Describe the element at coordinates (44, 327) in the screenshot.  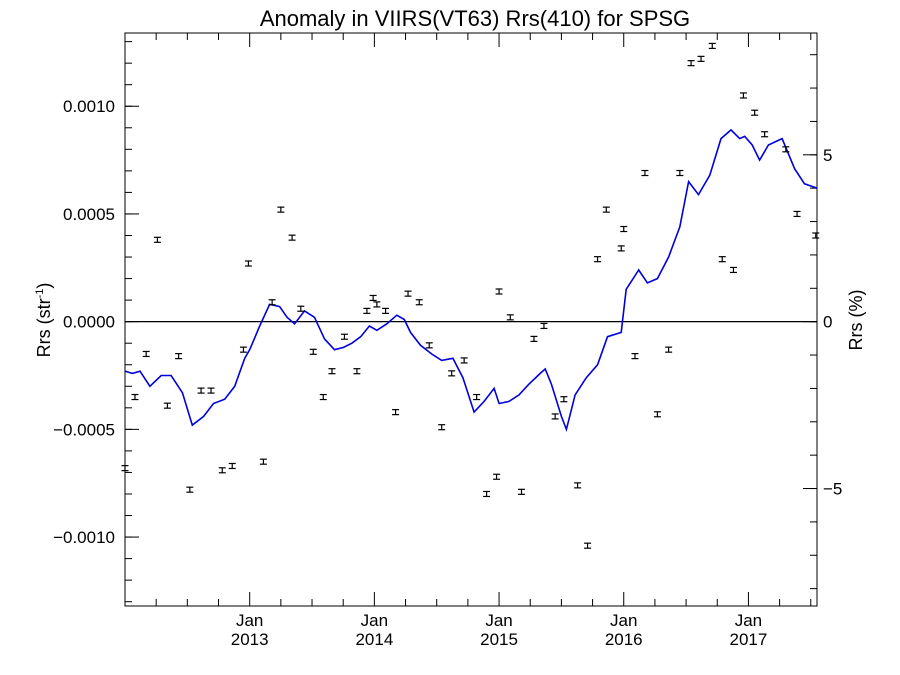
I see `y-axis-label-left-main: Rrs (str` at that location.